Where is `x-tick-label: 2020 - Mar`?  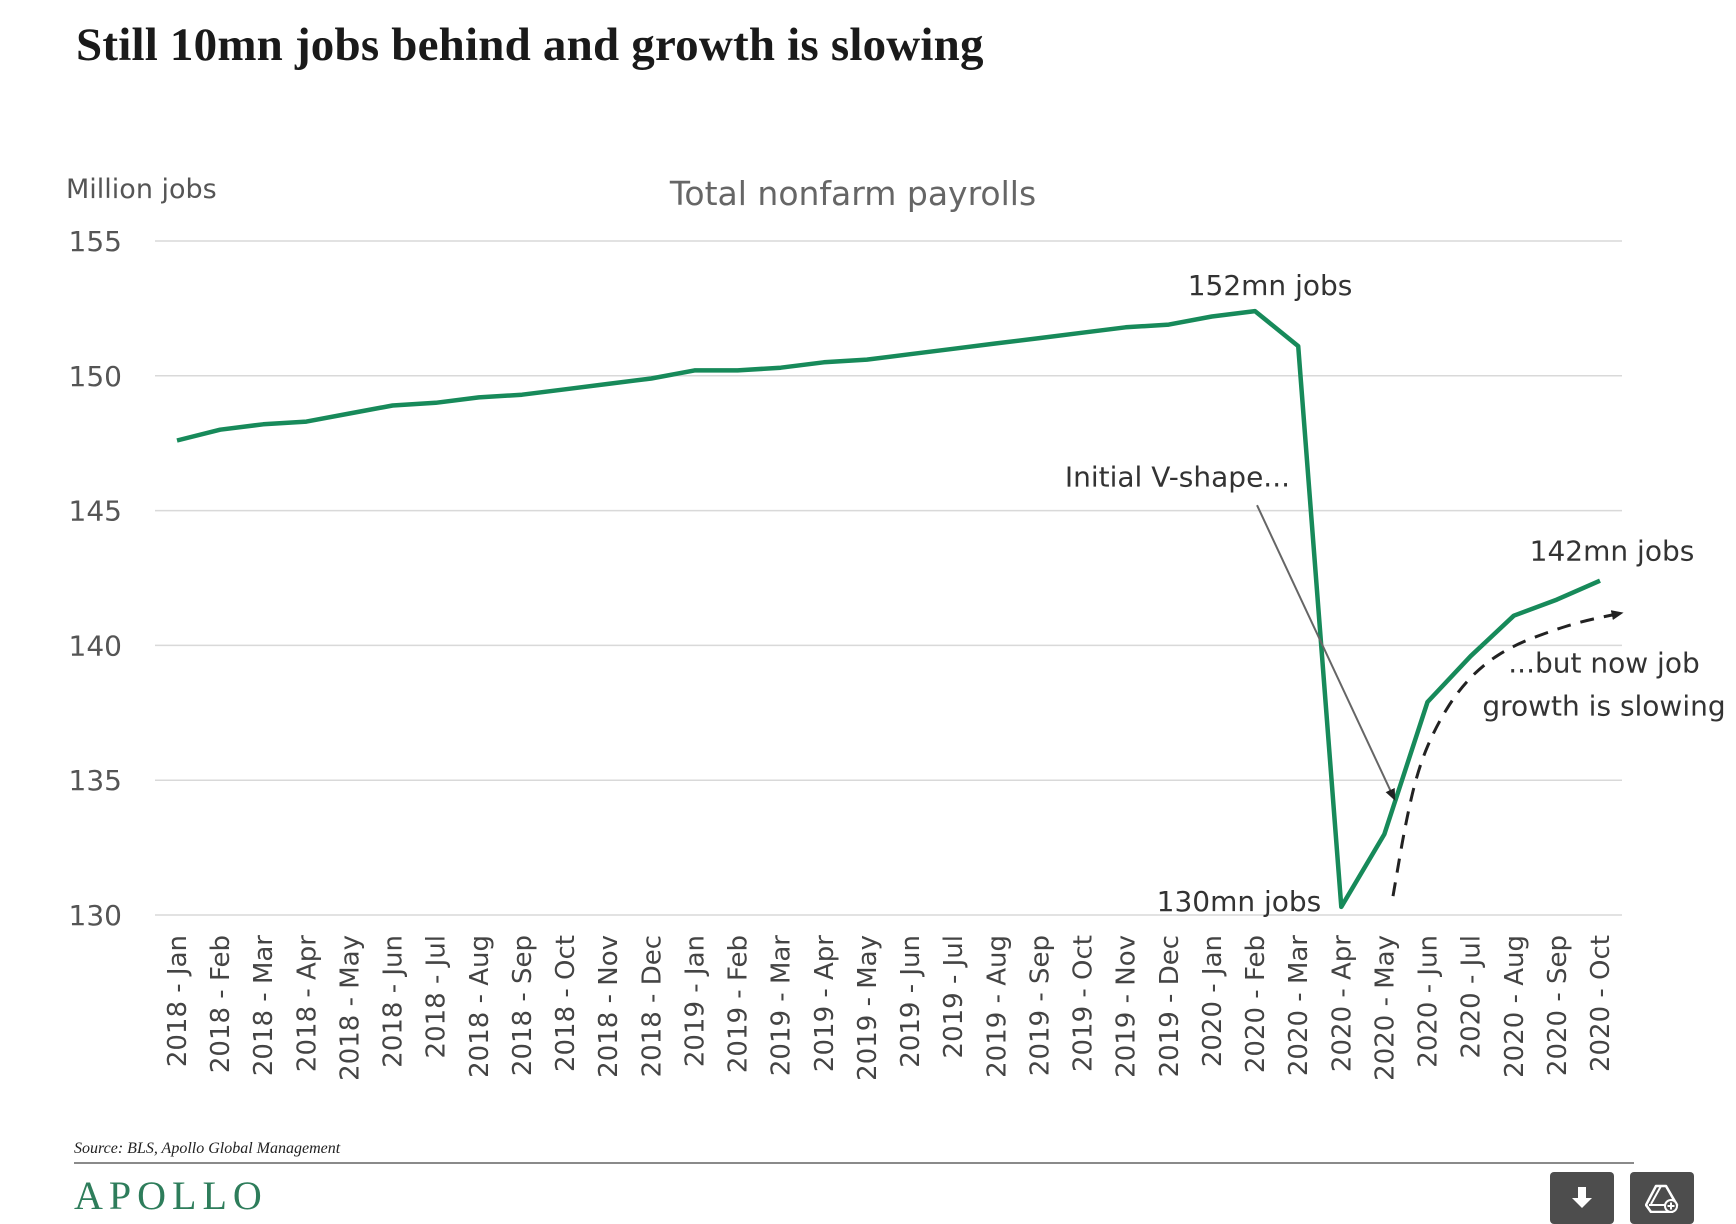 x-tick-label: 2020 - Mar is located at coordinates (1299, 1005).